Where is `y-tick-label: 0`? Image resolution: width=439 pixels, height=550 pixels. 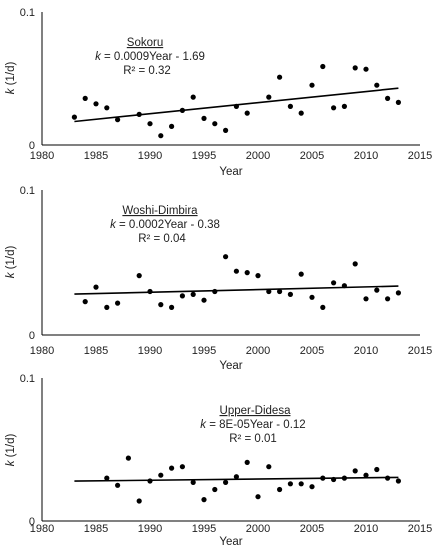 y-tick-label: 0 is located at coordinates (32, 146).